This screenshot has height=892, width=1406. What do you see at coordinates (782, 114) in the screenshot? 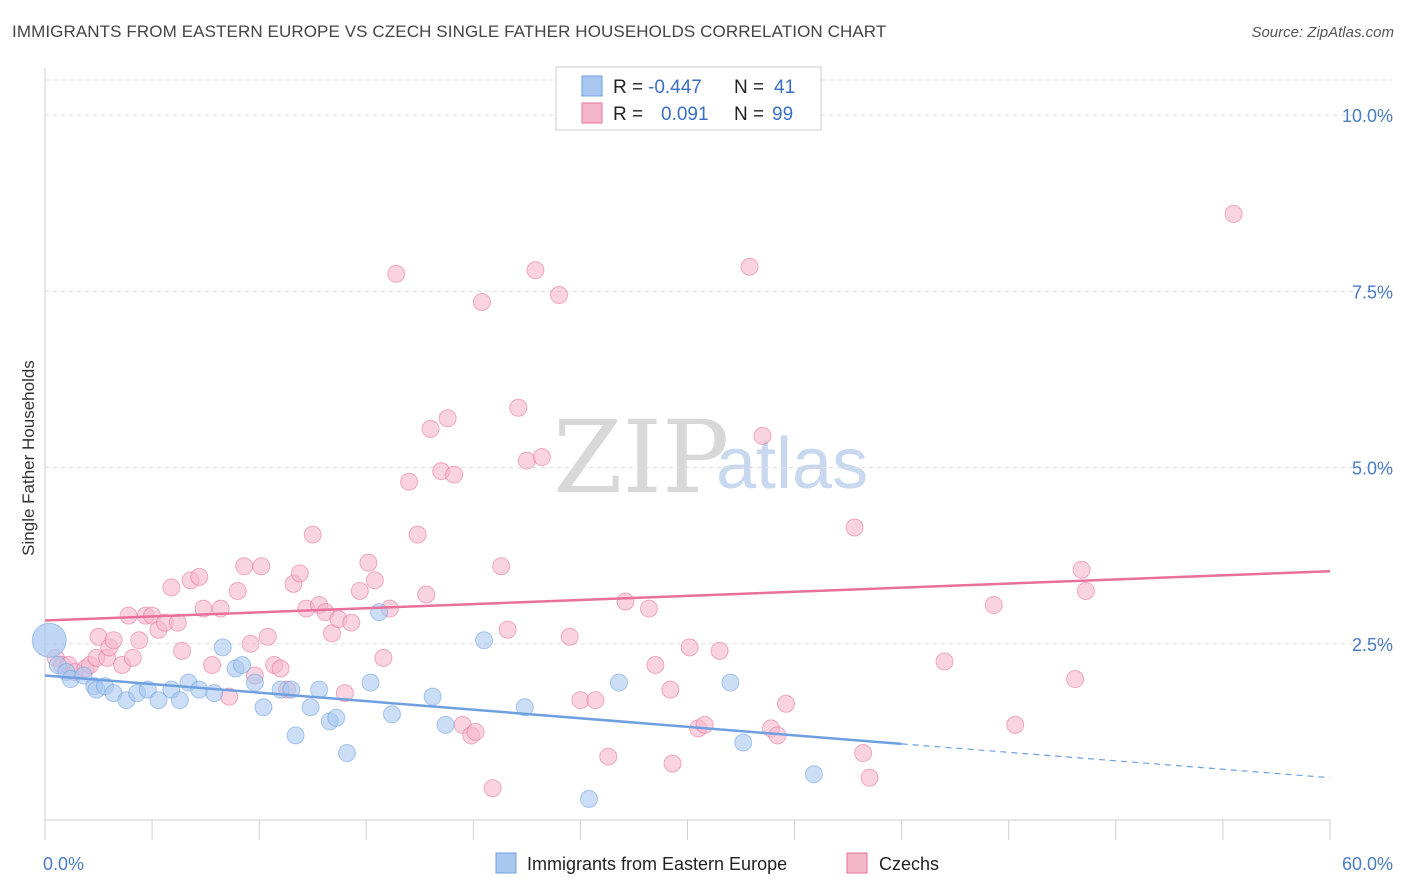
I see `legend-n-value-2: 99` at bounding box center [782, 114].